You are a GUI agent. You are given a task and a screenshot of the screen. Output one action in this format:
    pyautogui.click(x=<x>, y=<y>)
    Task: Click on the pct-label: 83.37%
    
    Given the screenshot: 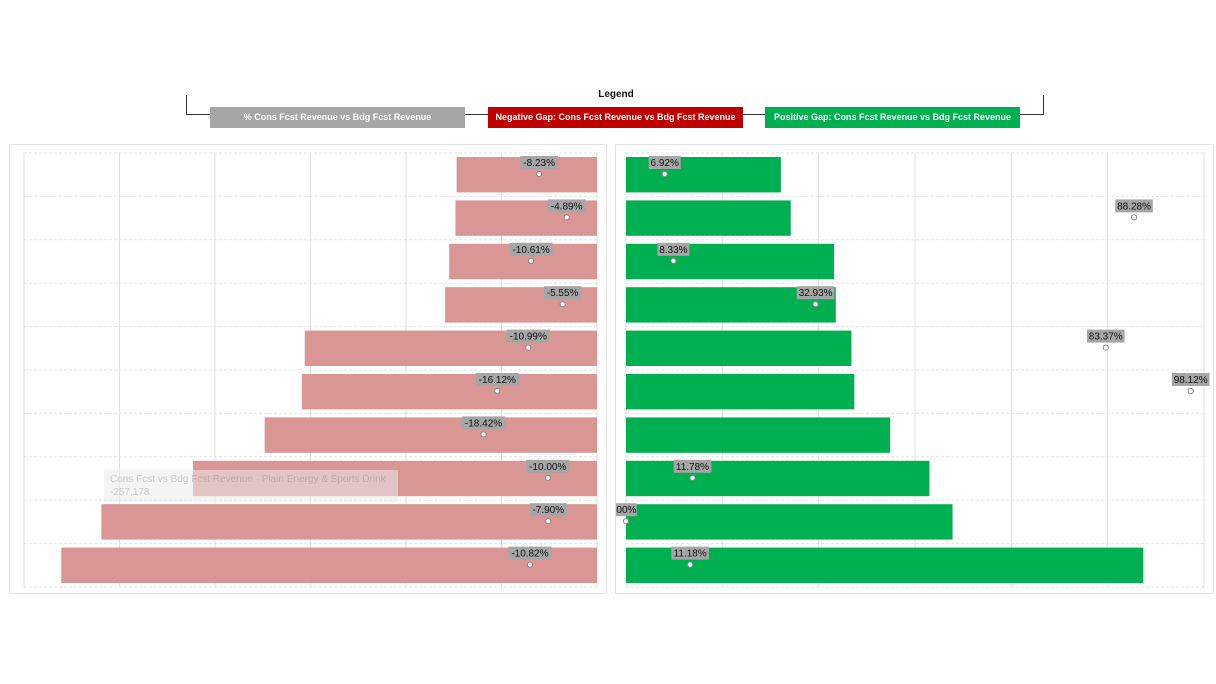 What is the action you would take?
    pyautogui.click(x=1106, y=337)
    